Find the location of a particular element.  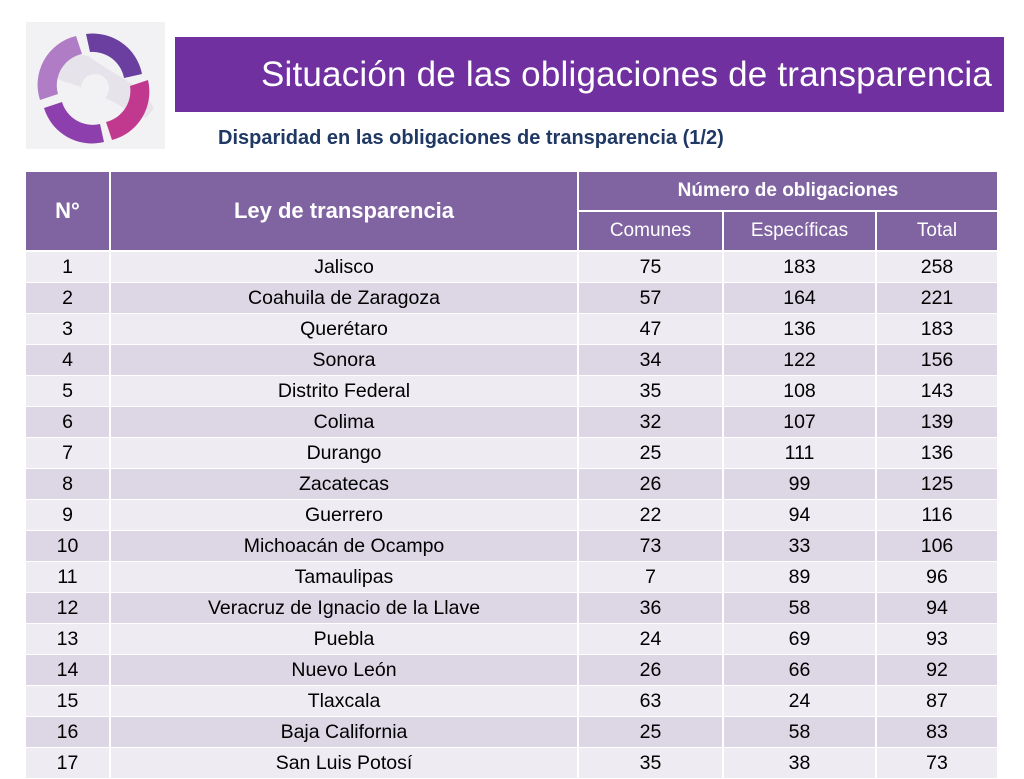

cell-total: 139 is located at coordinates (937, 422).